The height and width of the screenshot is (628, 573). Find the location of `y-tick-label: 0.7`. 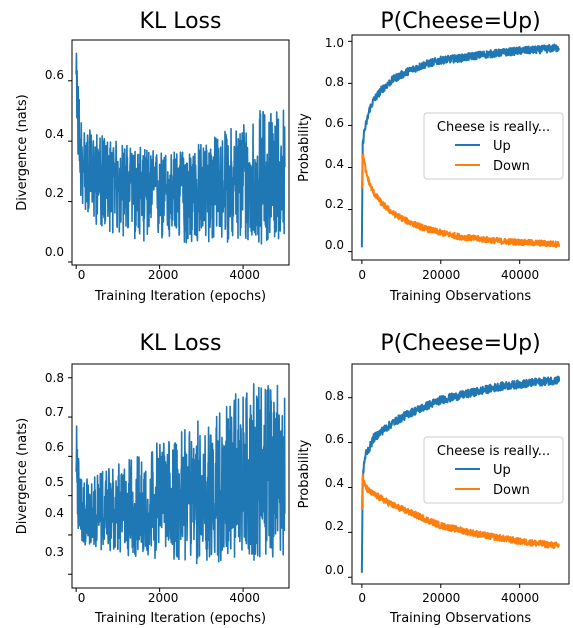

y-tick-label: 0.7 is located at coordinates (54, 412).